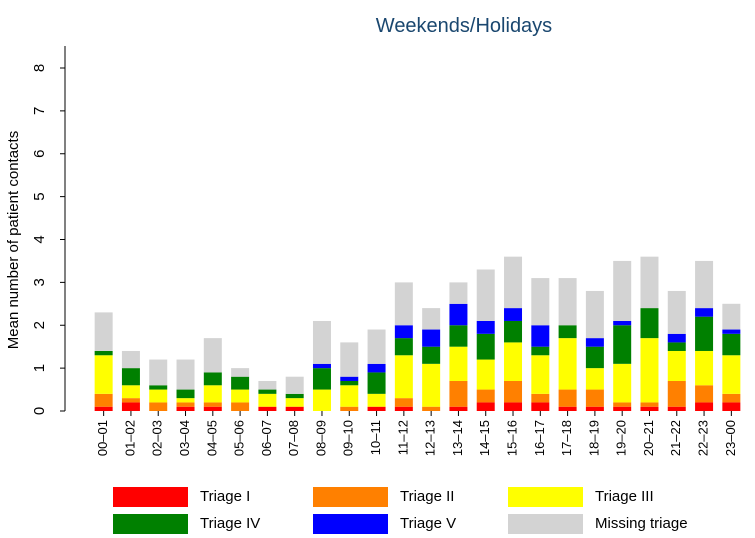 The height and width of the screenshot is (538, 755). I want to click on y-tick-label: 5, so click(39, 196).